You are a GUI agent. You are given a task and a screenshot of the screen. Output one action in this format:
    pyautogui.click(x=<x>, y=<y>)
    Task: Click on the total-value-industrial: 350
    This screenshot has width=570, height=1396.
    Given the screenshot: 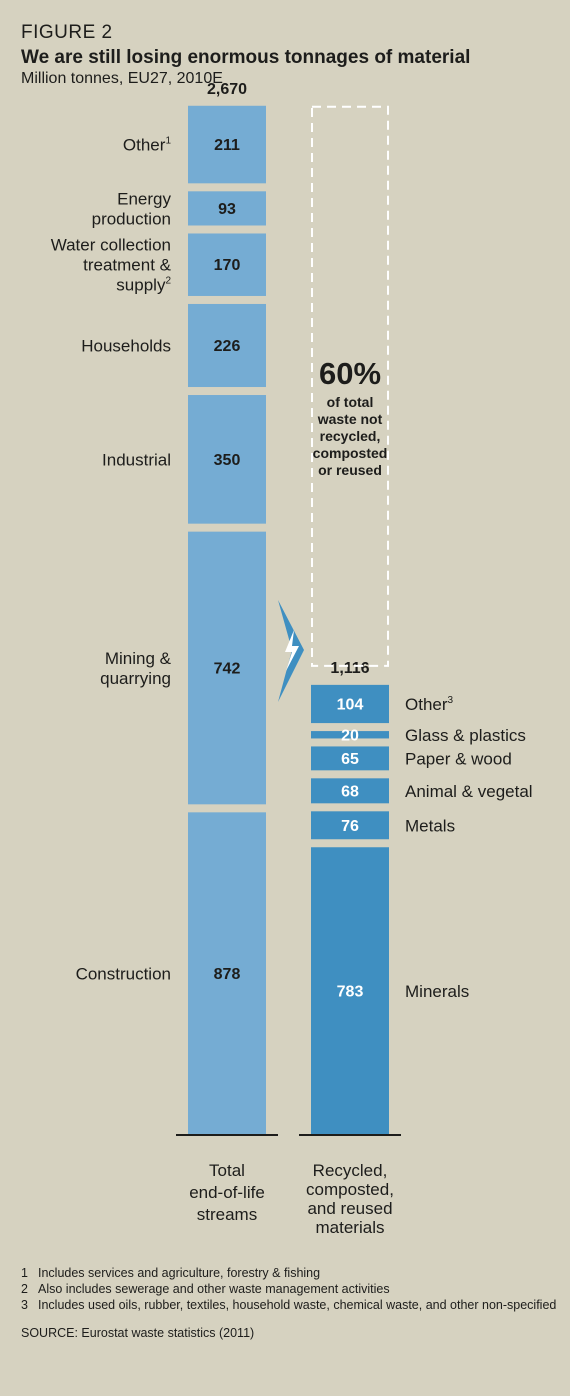 What is the action you would take?
    pyautogui.click(x=227, y=460)
    